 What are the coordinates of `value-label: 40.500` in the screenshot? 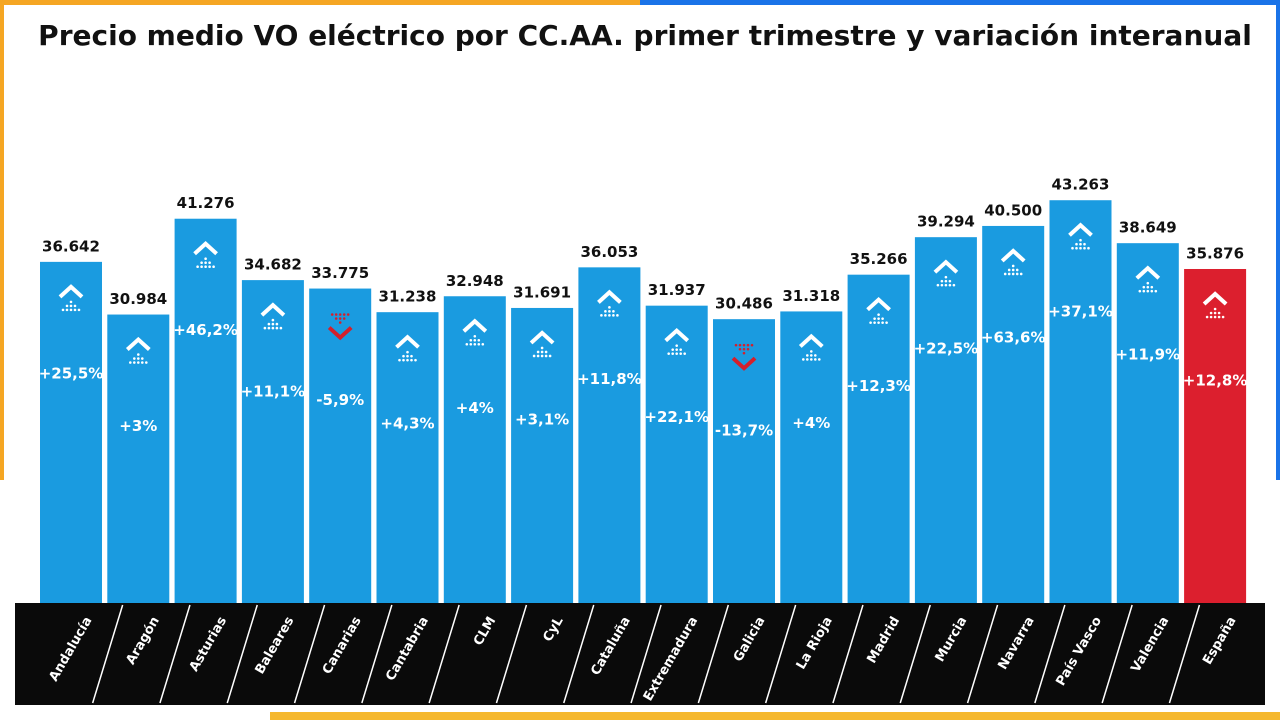 It's located at (1013, 210).